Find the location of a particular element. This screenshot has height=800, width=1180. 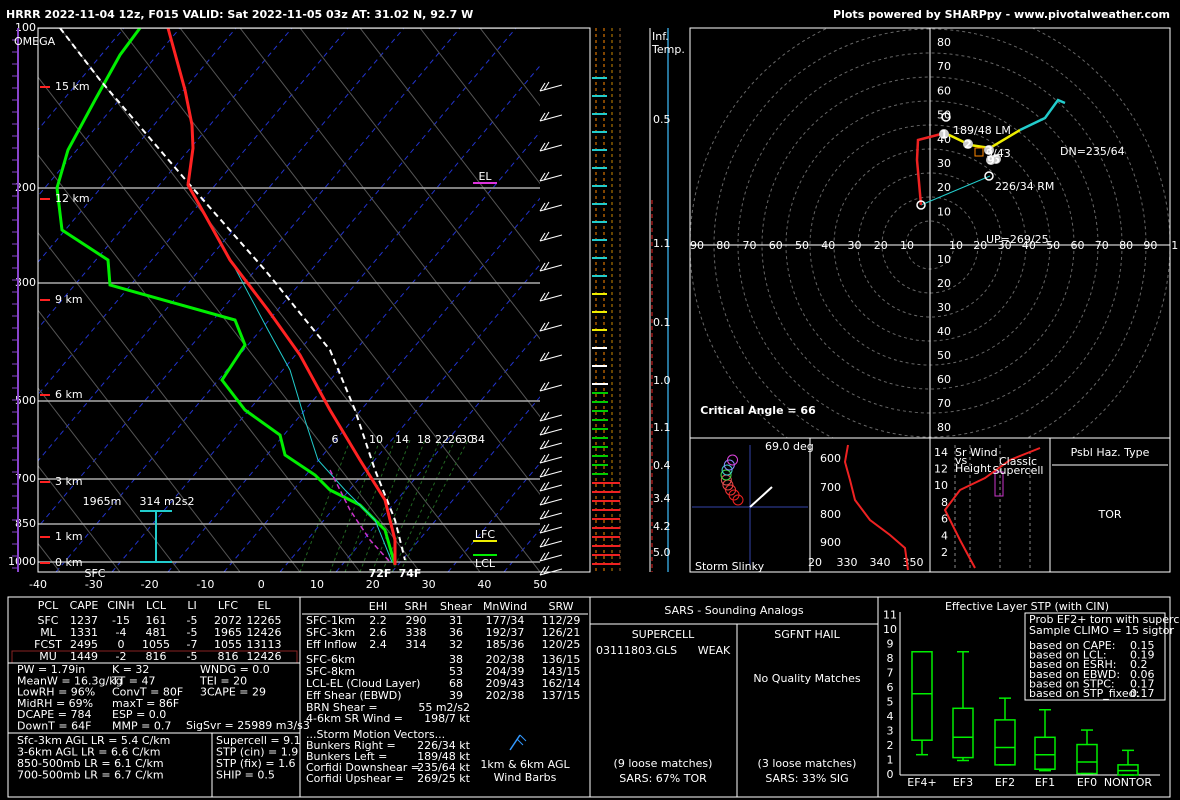

slinky-ring is located at coordinates (727, 470).